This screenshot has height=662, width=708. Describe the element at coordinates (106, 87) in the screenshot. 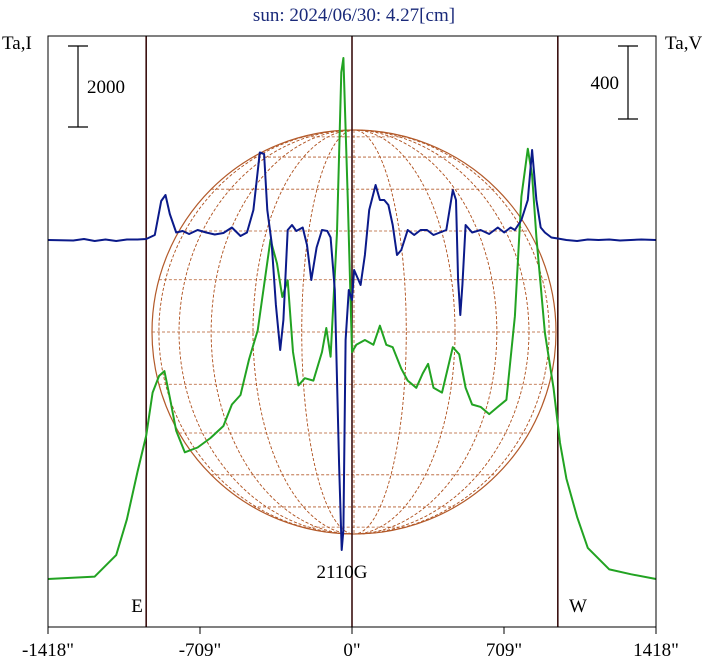

I see `left-scale-bar-label: 2000` at that location.